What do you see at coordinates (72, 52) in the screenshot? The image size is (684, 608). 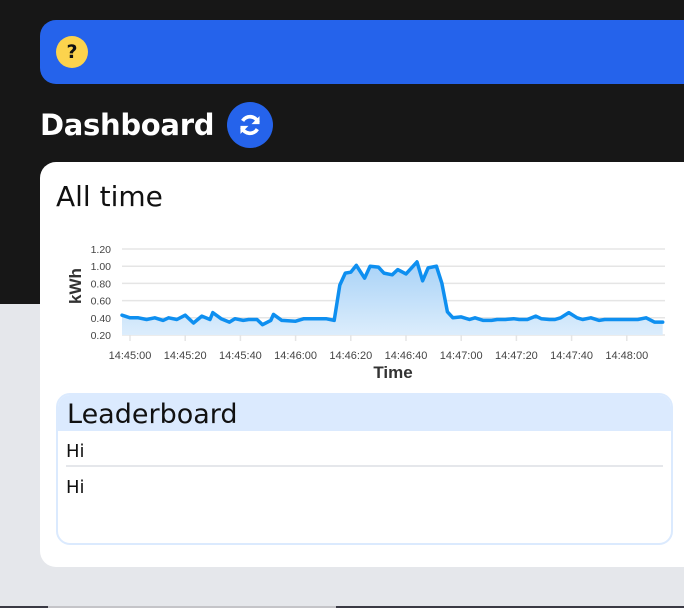 I see `question-mark-icon: ?` at bounding box center [72, 52].